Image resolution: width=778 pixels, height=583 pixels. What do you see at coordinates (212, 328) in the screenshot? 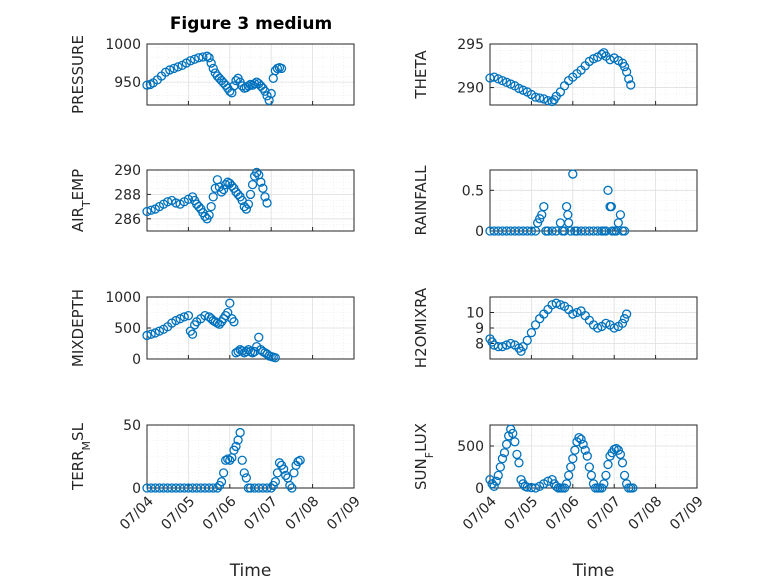
I see `panel-mixdepth: 0 500 1000 MIXDEPTH` at bounding box center [212, 328].